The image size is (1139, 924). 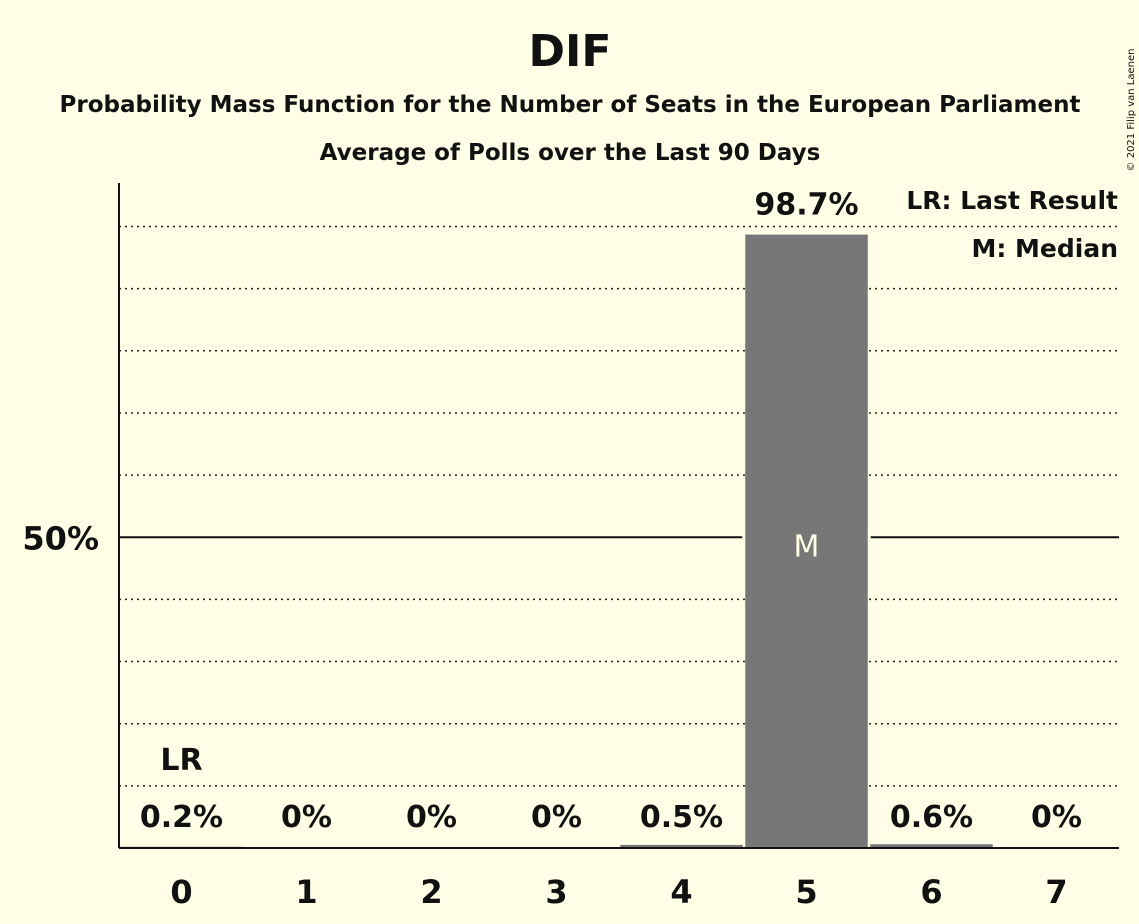 I want to click on value-label-2: 0%, so click(x=431, y=817).